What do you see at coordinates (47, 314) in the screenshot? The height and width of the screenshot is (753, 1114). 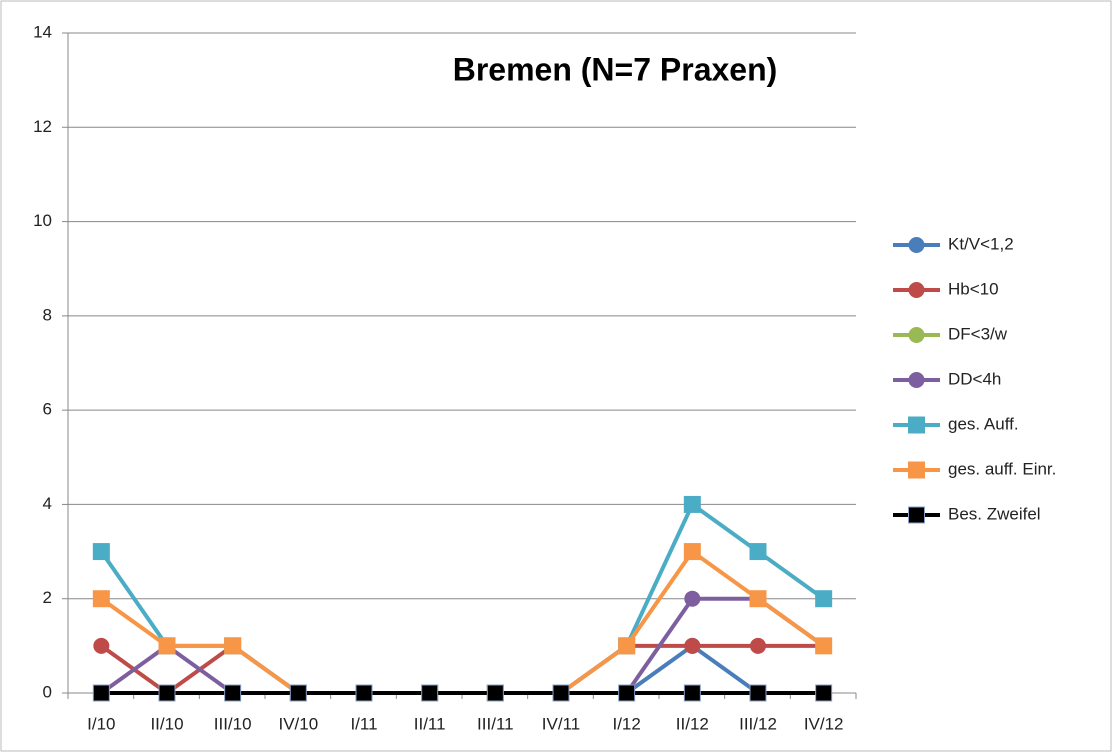 I see `y-tick-label: 8` at bounding box center [47, 314].